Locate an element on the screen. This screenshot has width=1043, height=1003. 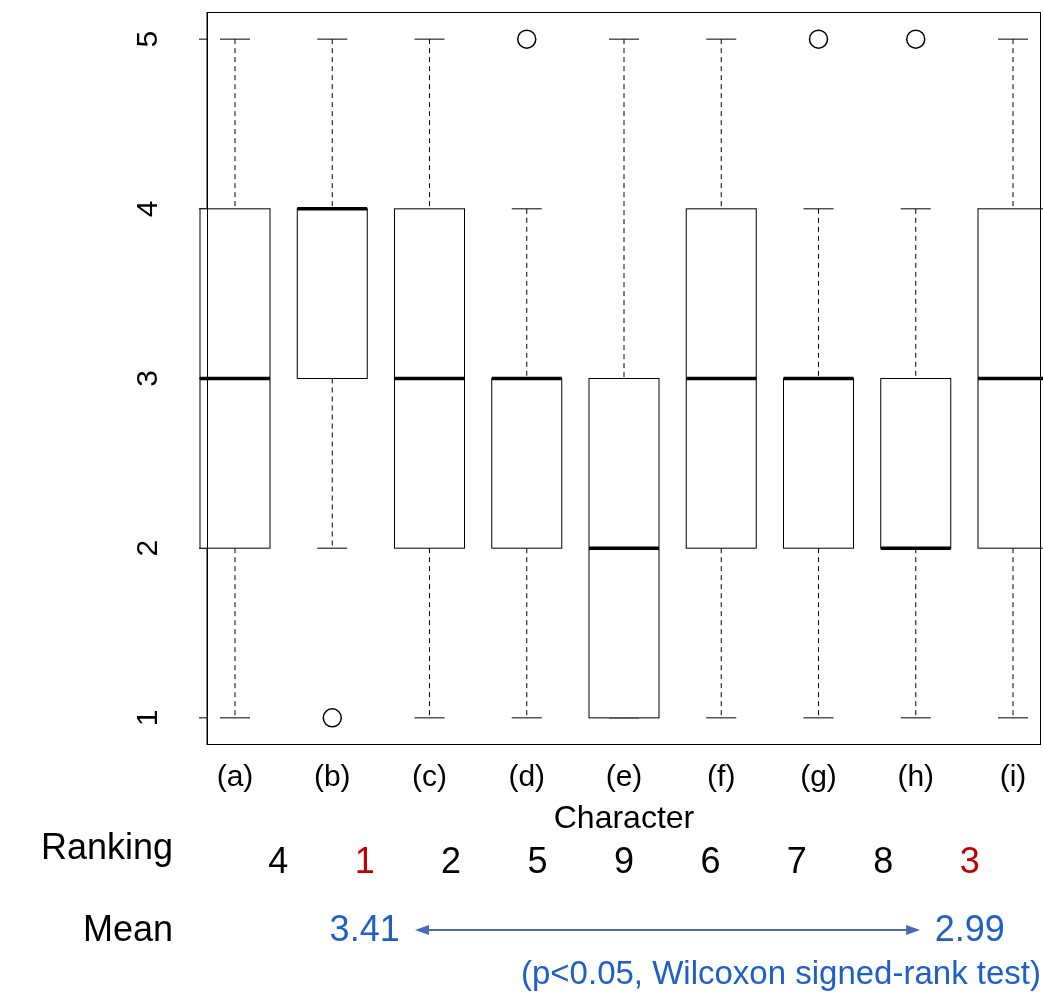
x-tick-label: (i) is located at coordinates (1013, 776).